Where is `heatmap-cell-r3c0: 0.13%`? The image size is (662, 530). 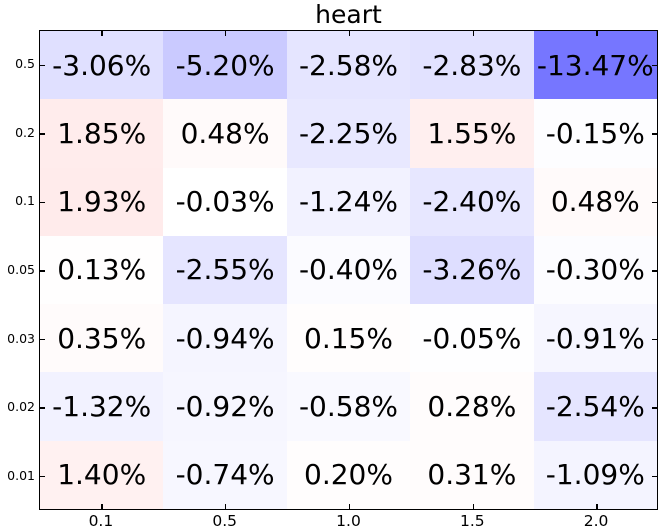
heatmap-cell-r3c0: 0.13% is located at coordinates (102, 270).